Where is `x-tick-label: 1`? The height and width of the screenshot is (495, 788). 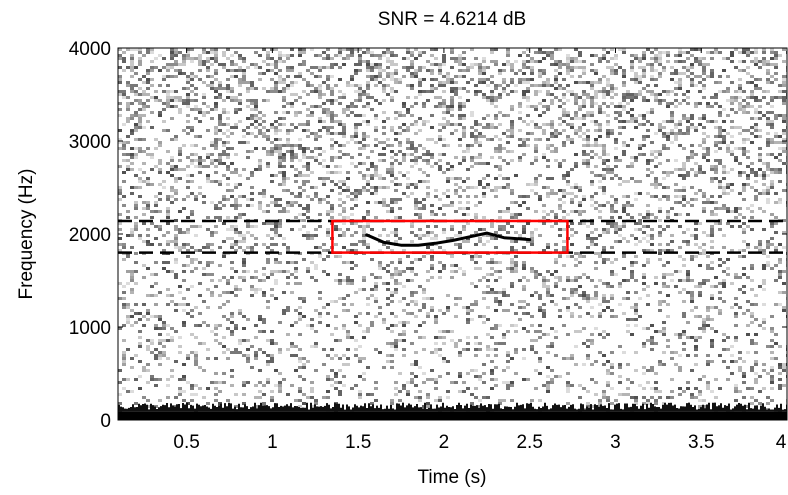
x-tick-label: 1 is located at coordinates (272, 442).